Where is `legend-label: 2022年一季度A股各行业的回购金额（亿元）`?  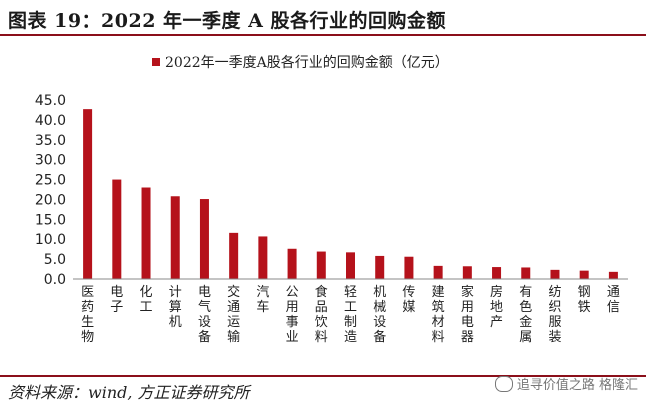 legend-label: 2022年一季度A股各行业的回购金额（亿元） is located at coordinates (307, 63).